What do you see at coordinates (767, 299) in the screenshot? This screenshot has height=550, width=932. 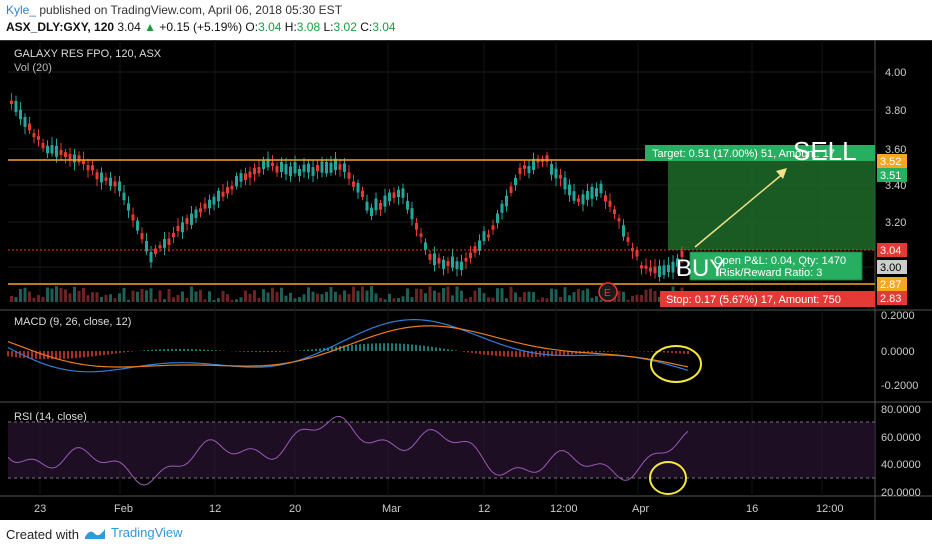 I see `stop-label-box` at bounding box center [767, 299].